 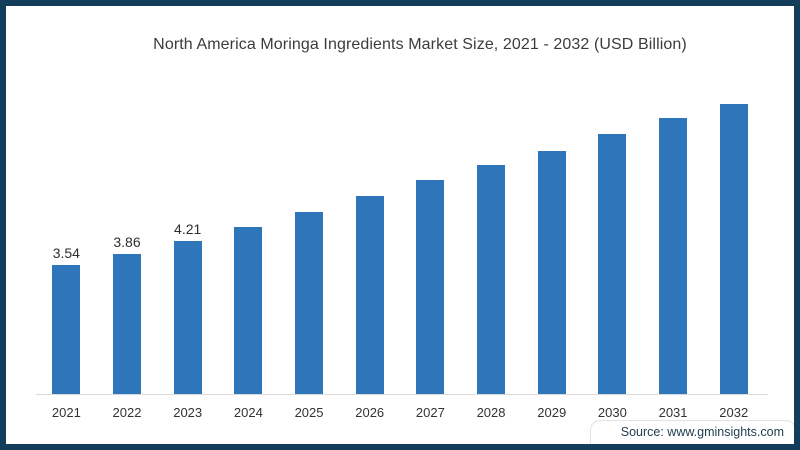 What do you see at coordinates (66, 412) in the screenshot?
I see `x-axis-label-2021: 2021` at bounding box center [66, 412].